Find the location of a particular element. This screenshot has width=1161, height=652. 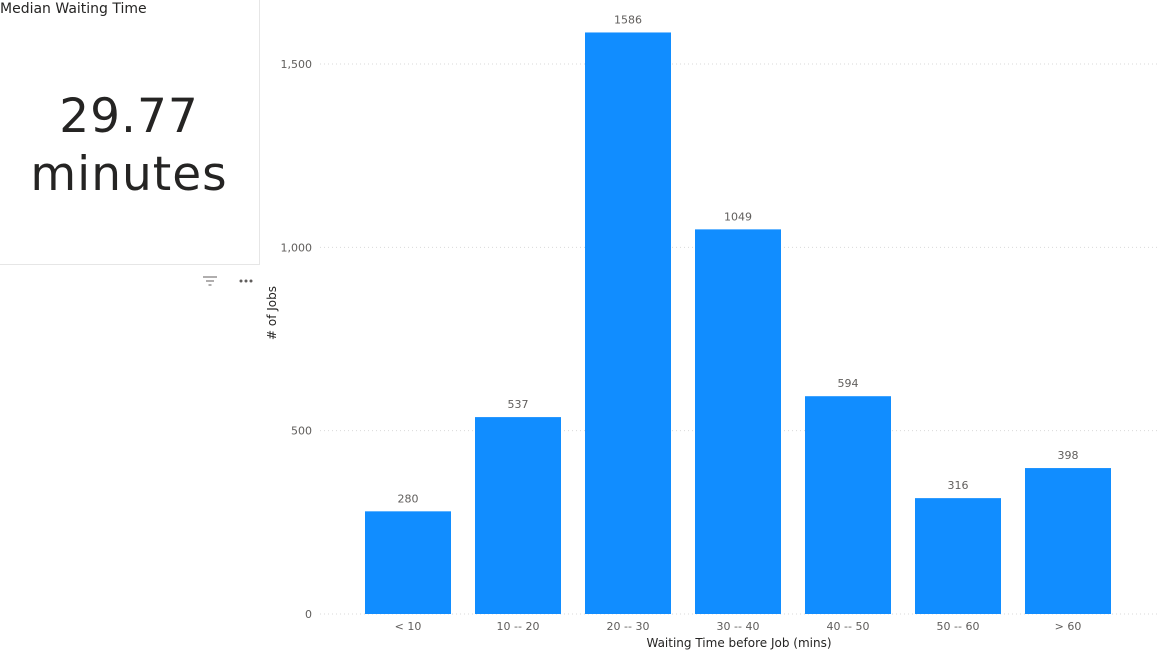

x-tick-label: 10 -- 20 is located at coordinates (518, 626).